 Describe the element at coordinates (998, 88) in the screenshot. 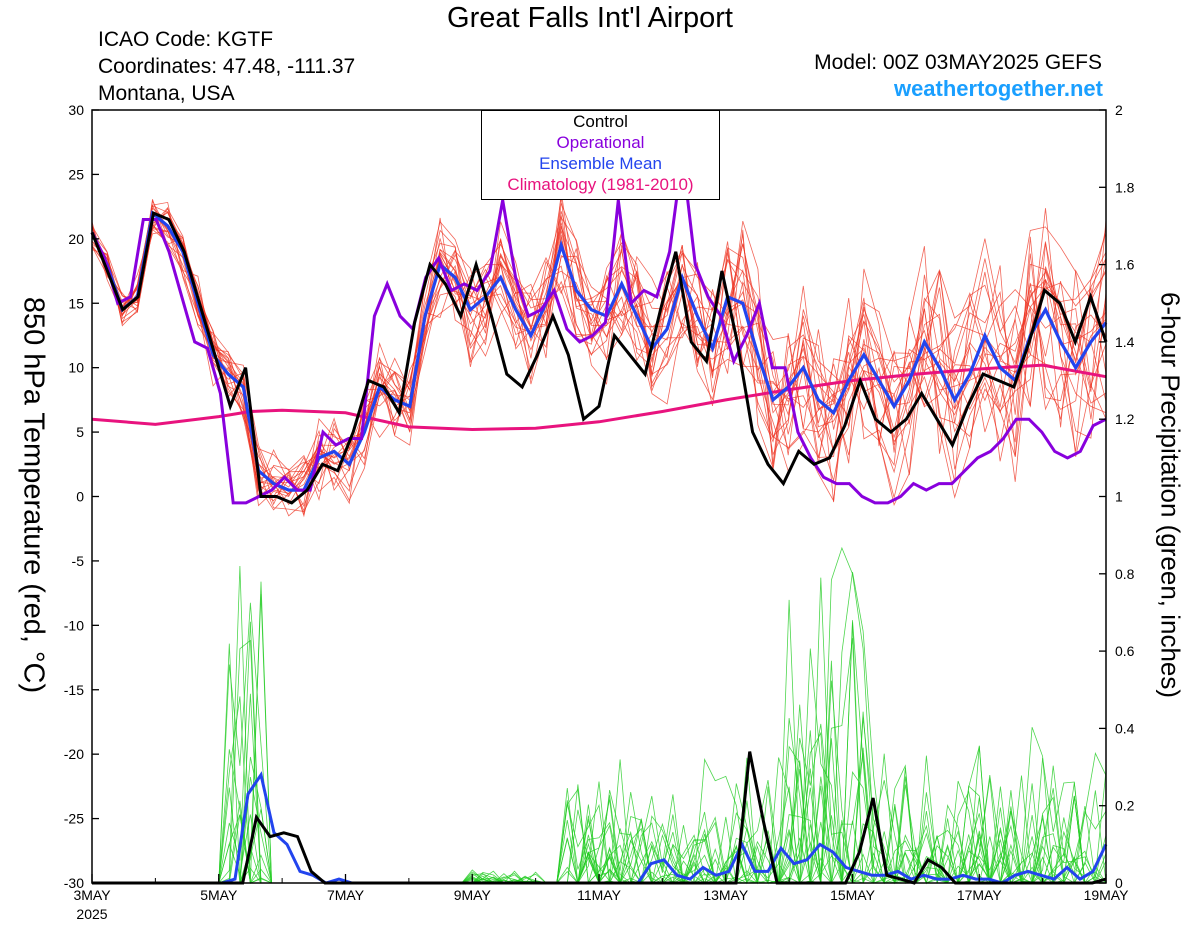

I see `site-link: weathertogether.net` at that location.